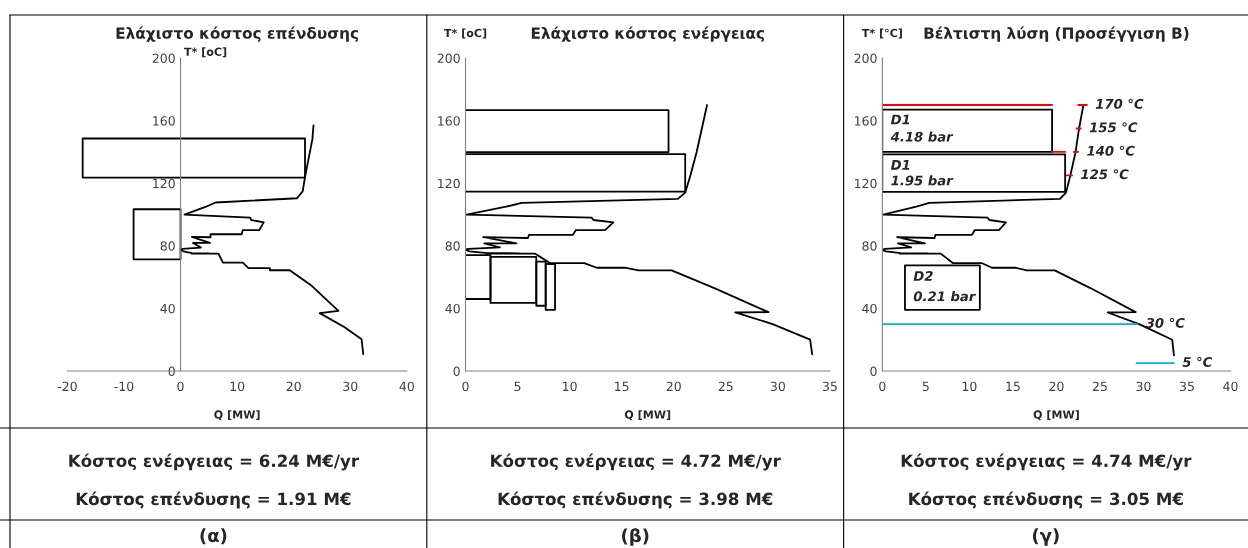 The image size is (1248, 548). Describe the element at coordinates (213, 536) in the screenshot. I see `text: (α)` at that location.